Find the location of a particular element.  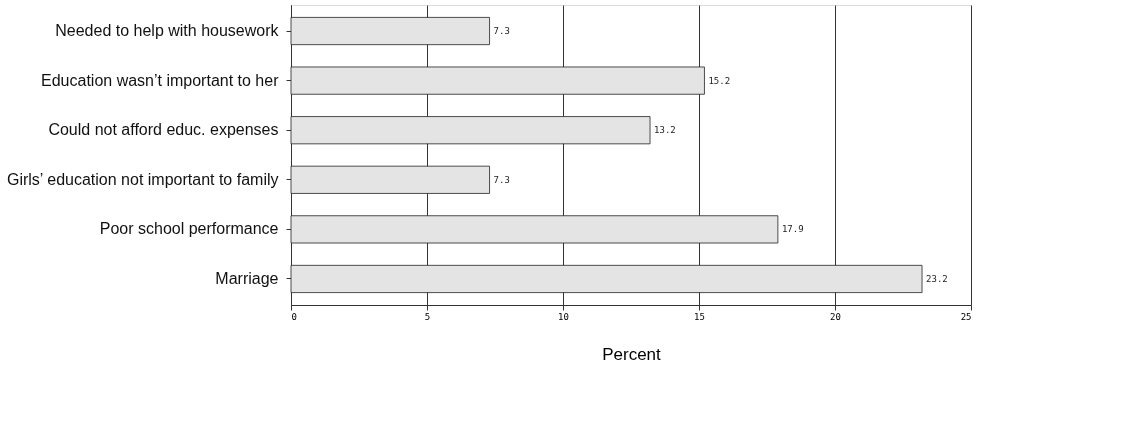

data-label: 17.9 is located at coordinates (792, 229).